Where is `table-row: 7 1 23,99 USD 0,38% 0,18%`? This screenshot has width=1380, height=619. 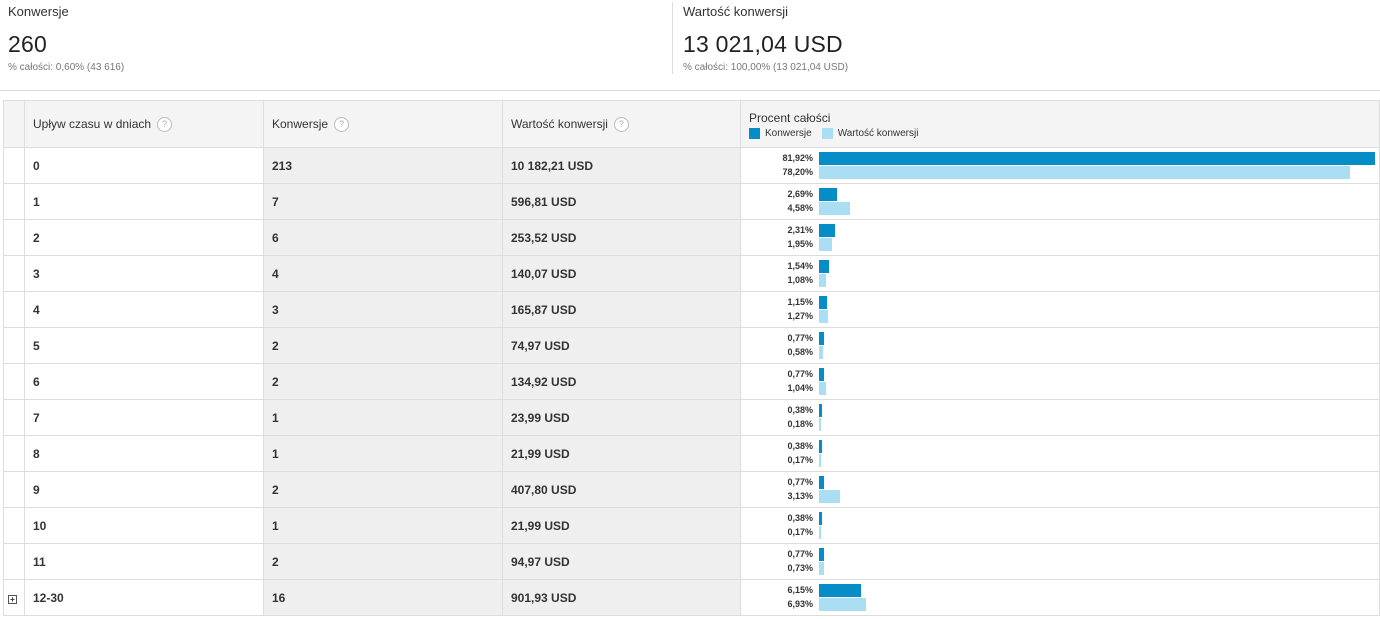 table-row: 7 1 23,99 USD 0,38% 0,18% is located at coordinates (691, 417).